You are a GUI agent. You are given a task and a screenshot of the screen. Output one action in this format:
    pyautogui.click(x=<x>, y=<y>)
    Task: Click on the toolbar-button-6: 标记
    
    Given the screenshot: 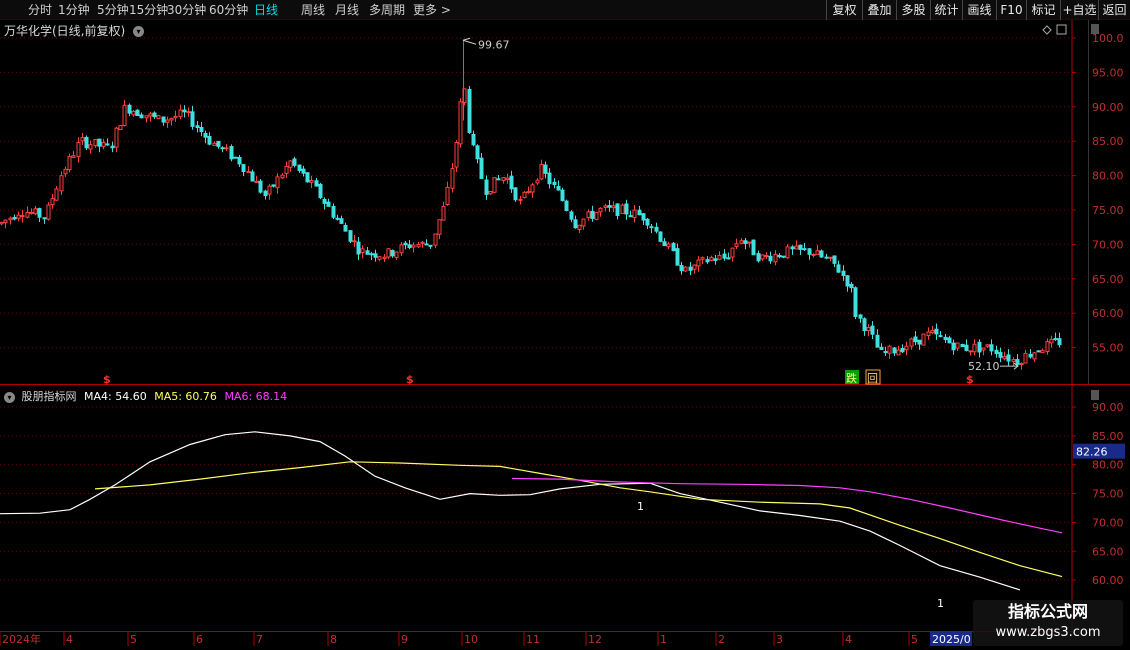 What is the action you would take?
    pyautogui.click(x=1043, y=10)
    